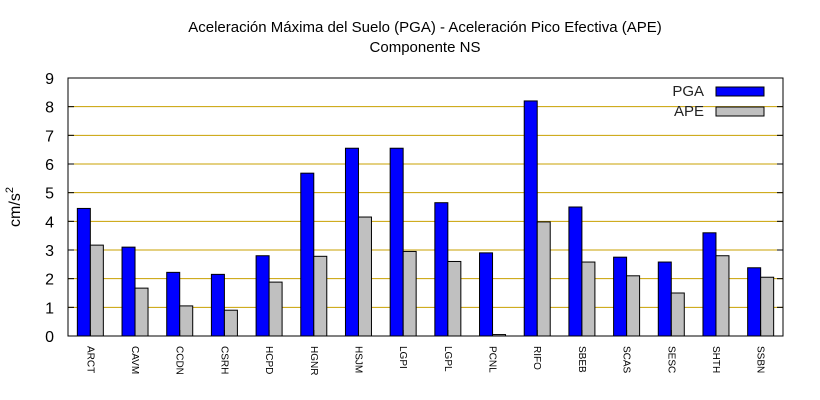 Image resolution: width=820 pixels, height=400 pixels. Describe the element at coordinates (49, 222) in the screenshot. I see `y-tick-label: 4` at that location.